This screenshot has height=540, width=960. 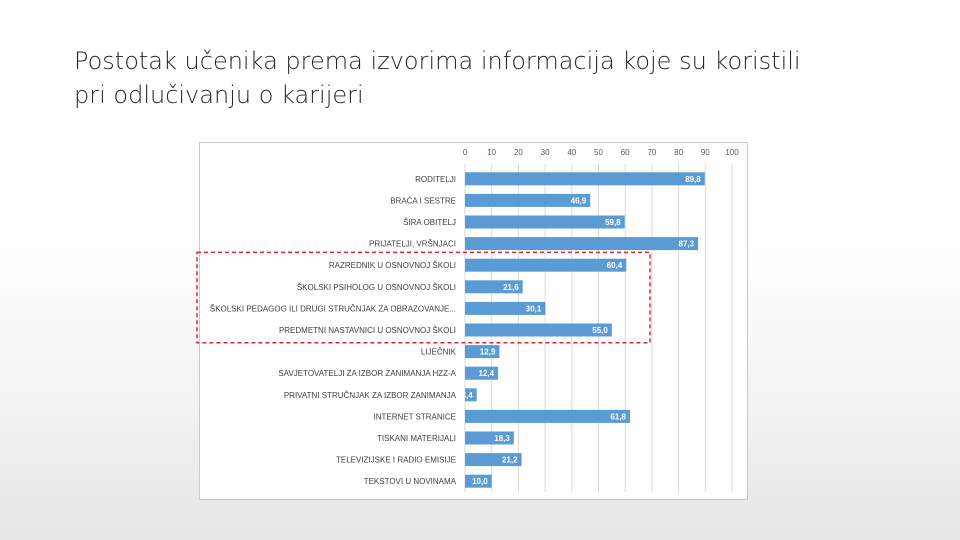 I want to click on x-tick-label: 0, so click(x=465, y=152).